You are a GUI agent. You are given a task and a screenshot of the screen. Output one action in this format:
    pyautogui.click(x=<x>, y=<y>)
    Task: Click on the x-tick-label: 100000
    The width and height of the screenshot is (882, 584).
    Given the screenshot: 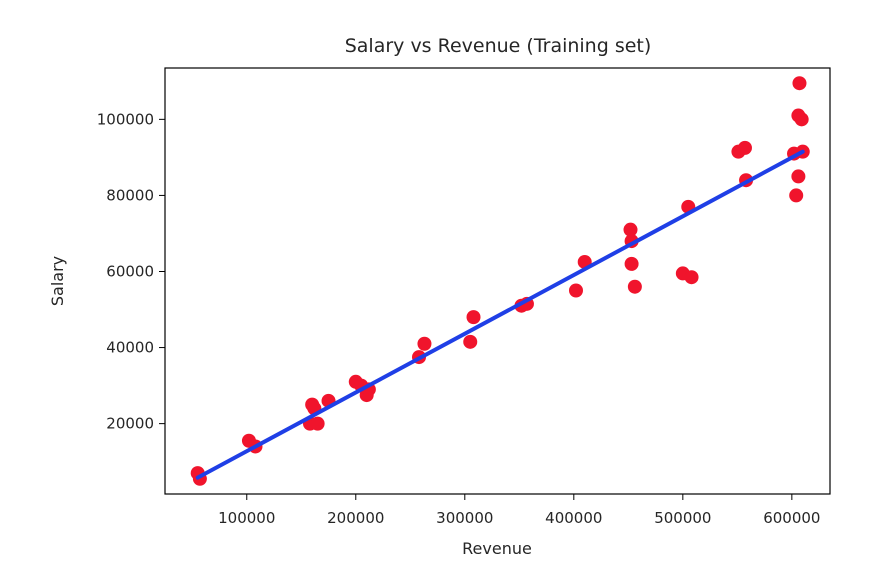 What is the action you would take?
    pyautogui.click(x=246, y=518)
    